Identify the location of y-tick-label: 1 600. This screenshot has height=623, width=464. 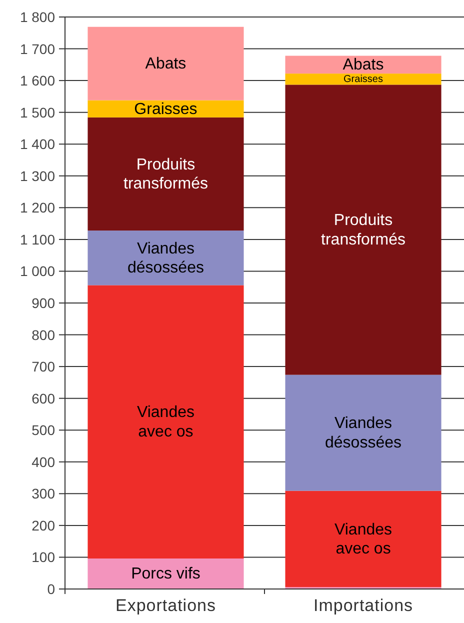
(38, 80).